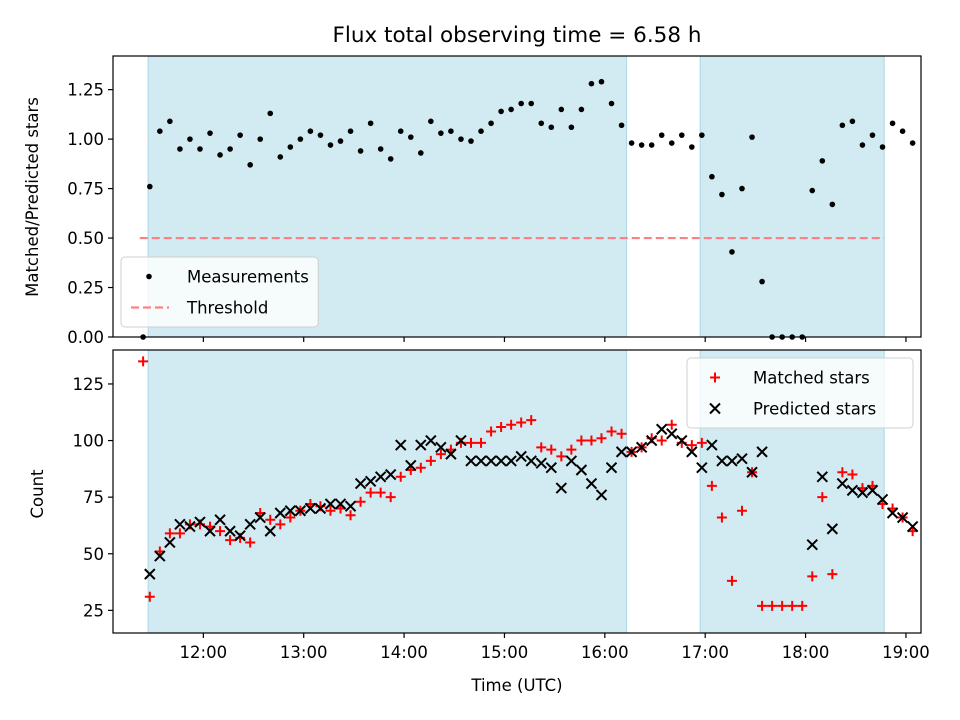 The height and width of the screenshot is (720, 960). I want to click on bottom-x-tick-label: 16:00, so click(605, 652).